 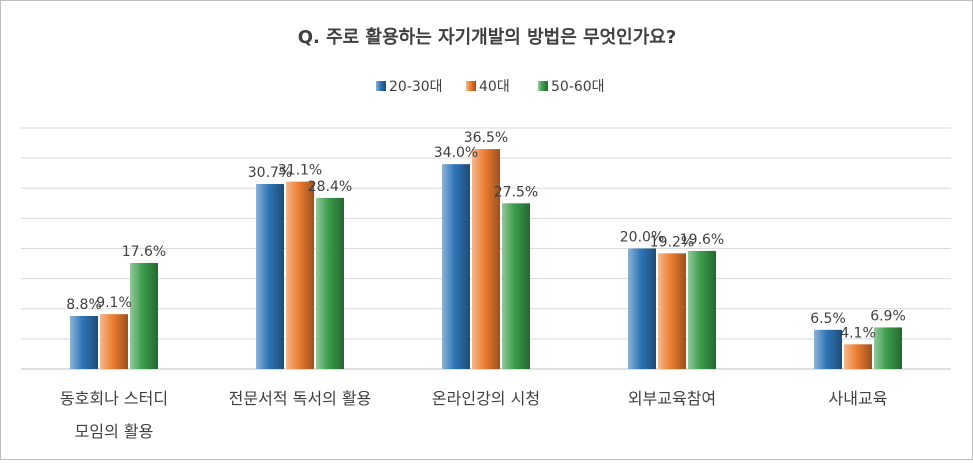 I want to click on data-label: 6.5%, so click(x=828, y=319).